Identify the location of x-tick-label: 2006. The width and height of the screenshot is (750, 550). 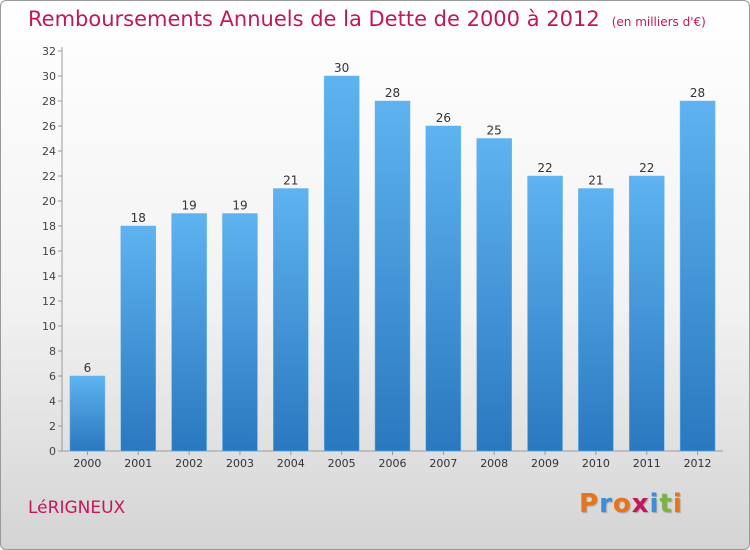
(393, 463).